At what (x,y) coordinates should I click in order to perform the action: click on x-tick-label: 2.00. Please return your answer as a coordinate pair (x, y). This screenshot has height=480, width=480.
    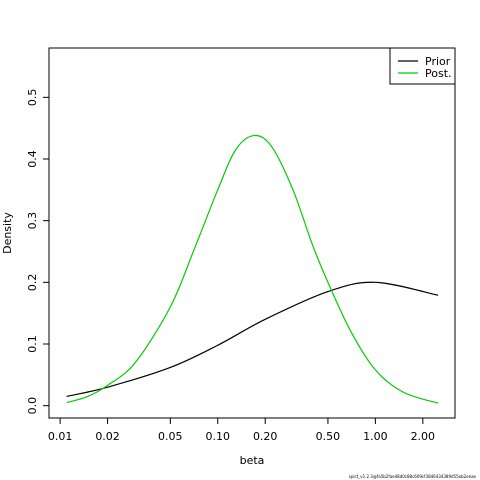
    Looking at the image, I should click on (423, 436).